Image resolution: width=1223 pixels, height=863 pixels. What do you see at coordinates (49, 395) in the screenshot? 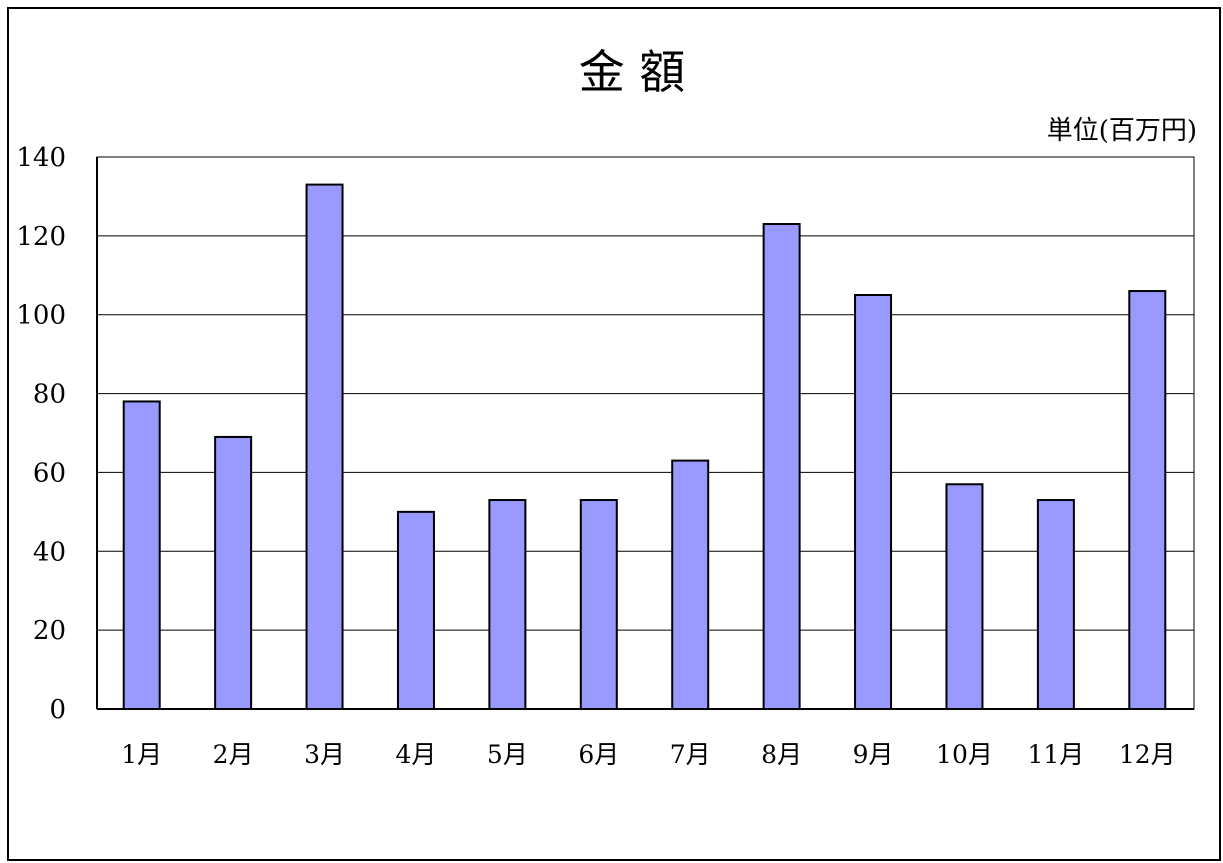
I see `y-tick-label: 80` at bounding box center [49, 395].